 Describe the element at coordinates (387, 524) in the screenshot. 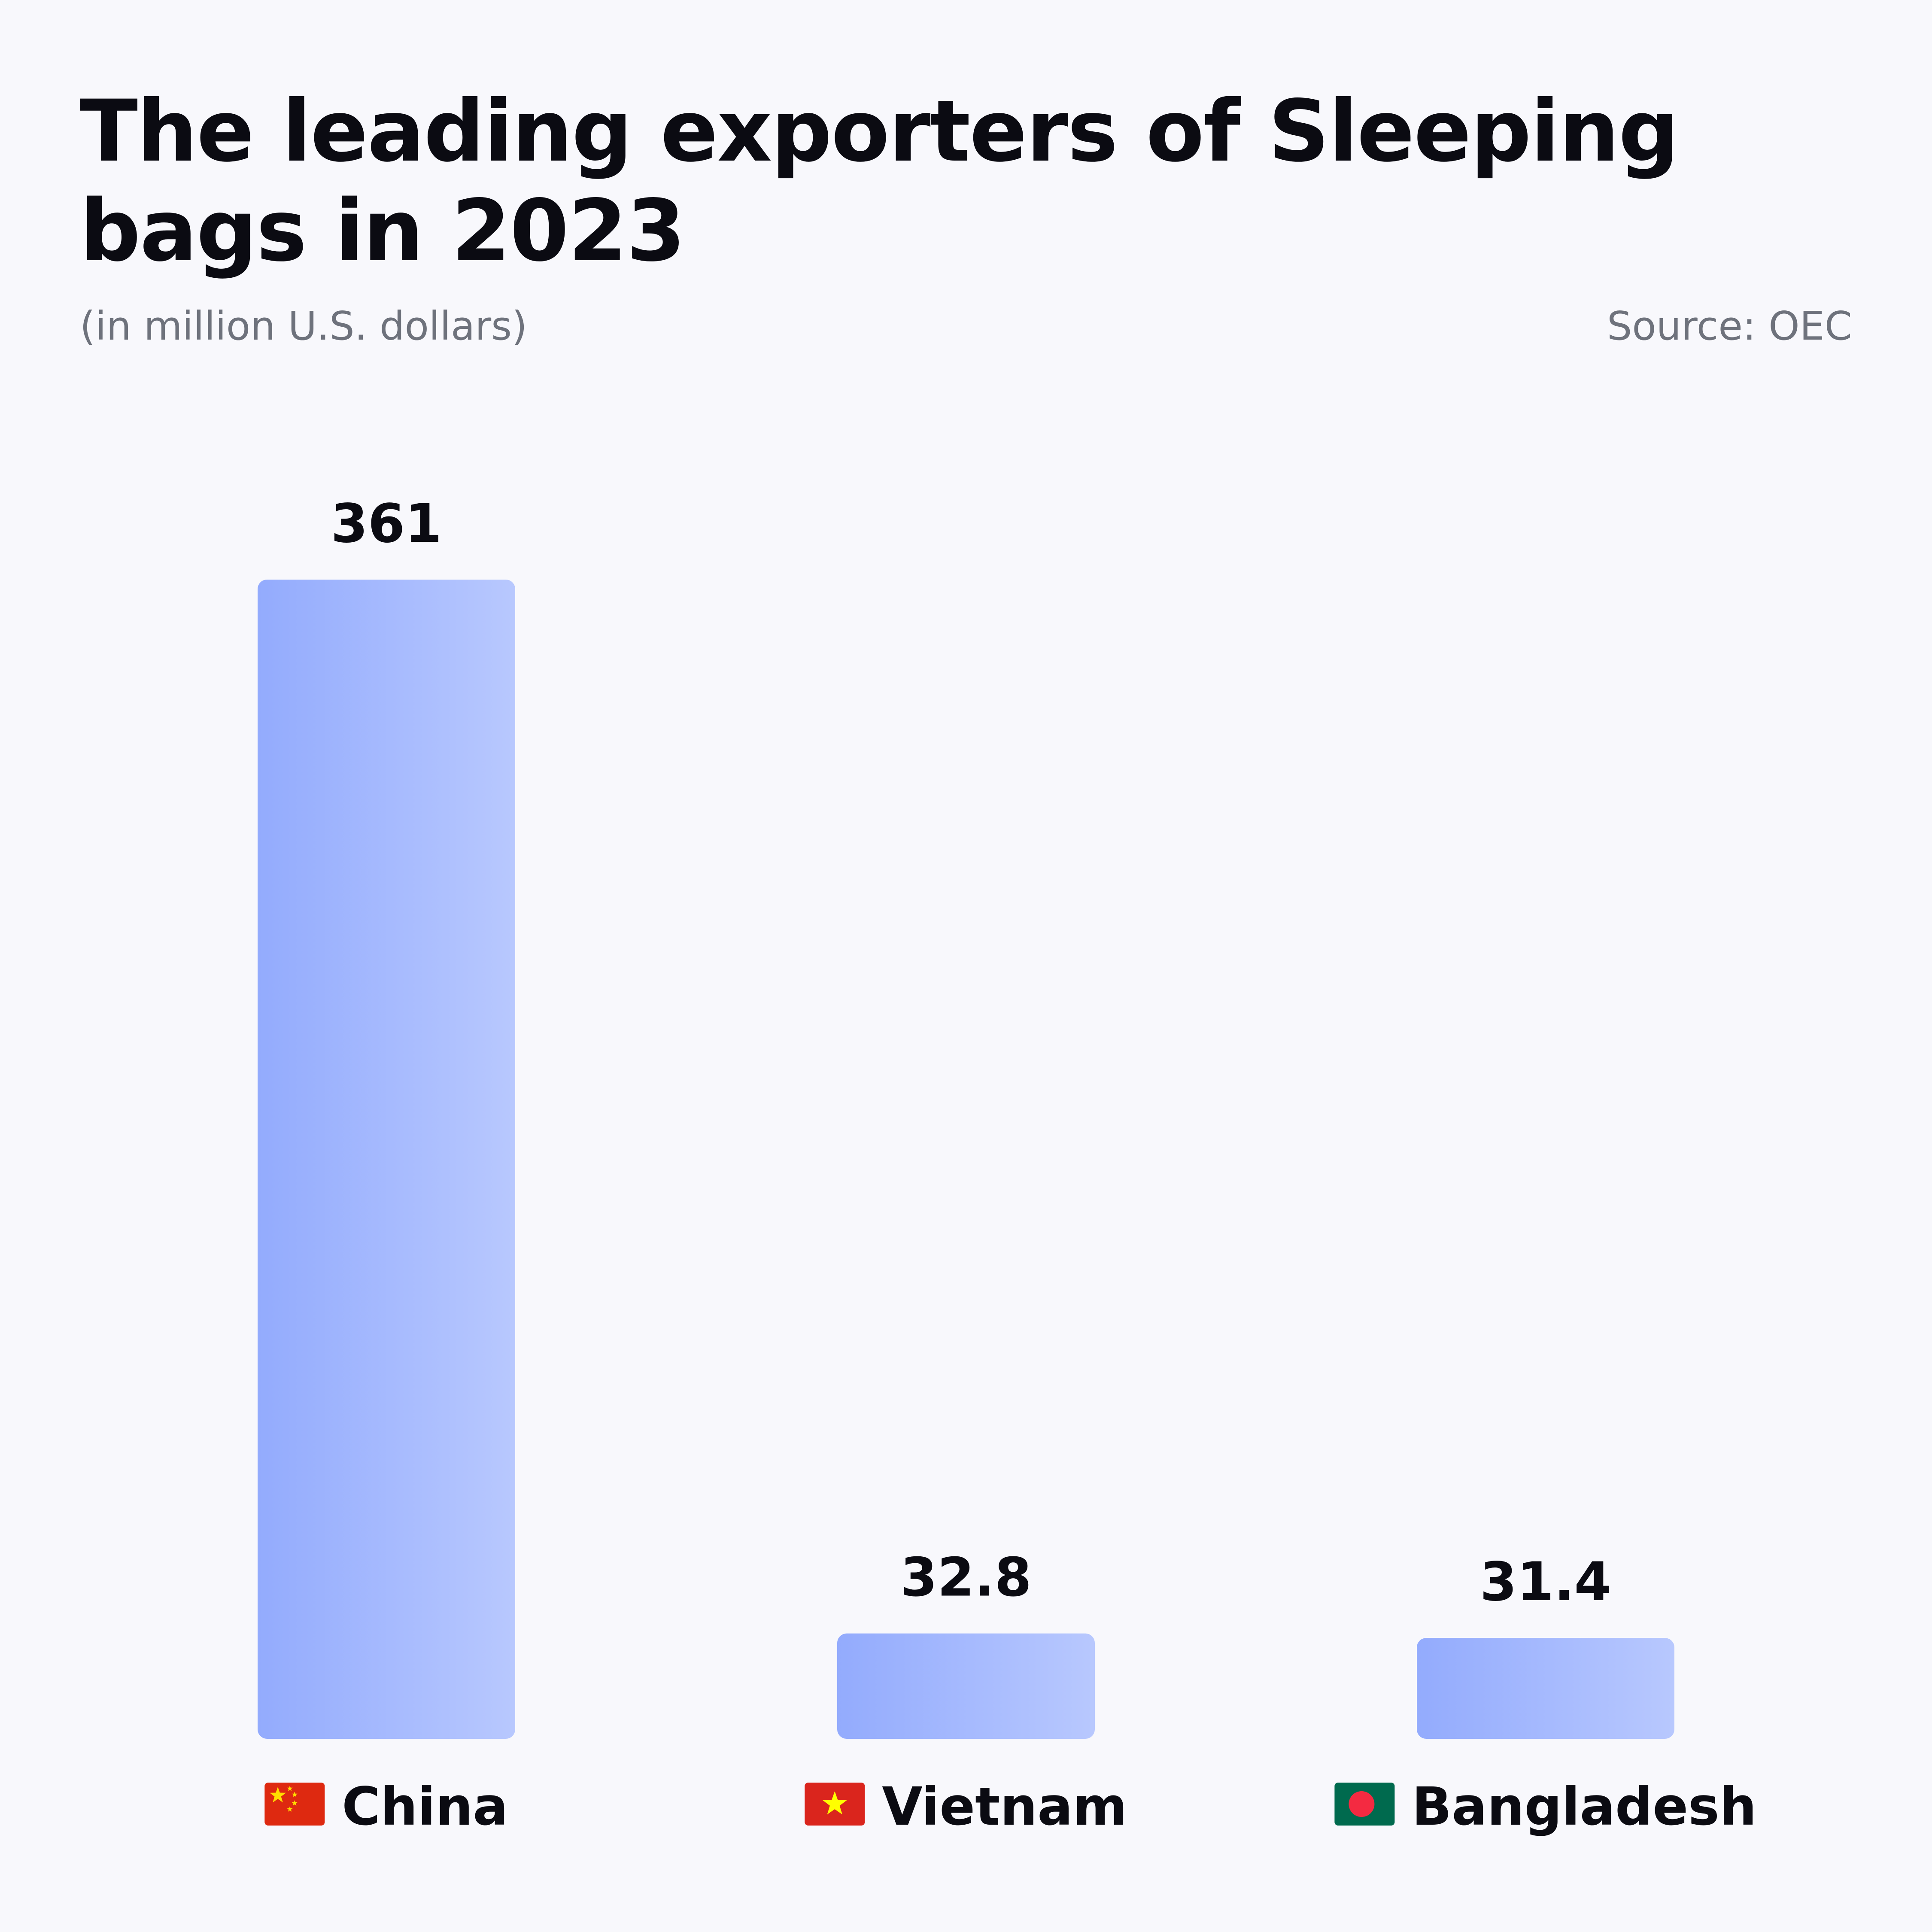

I see `value-label-china: 361` at that location.